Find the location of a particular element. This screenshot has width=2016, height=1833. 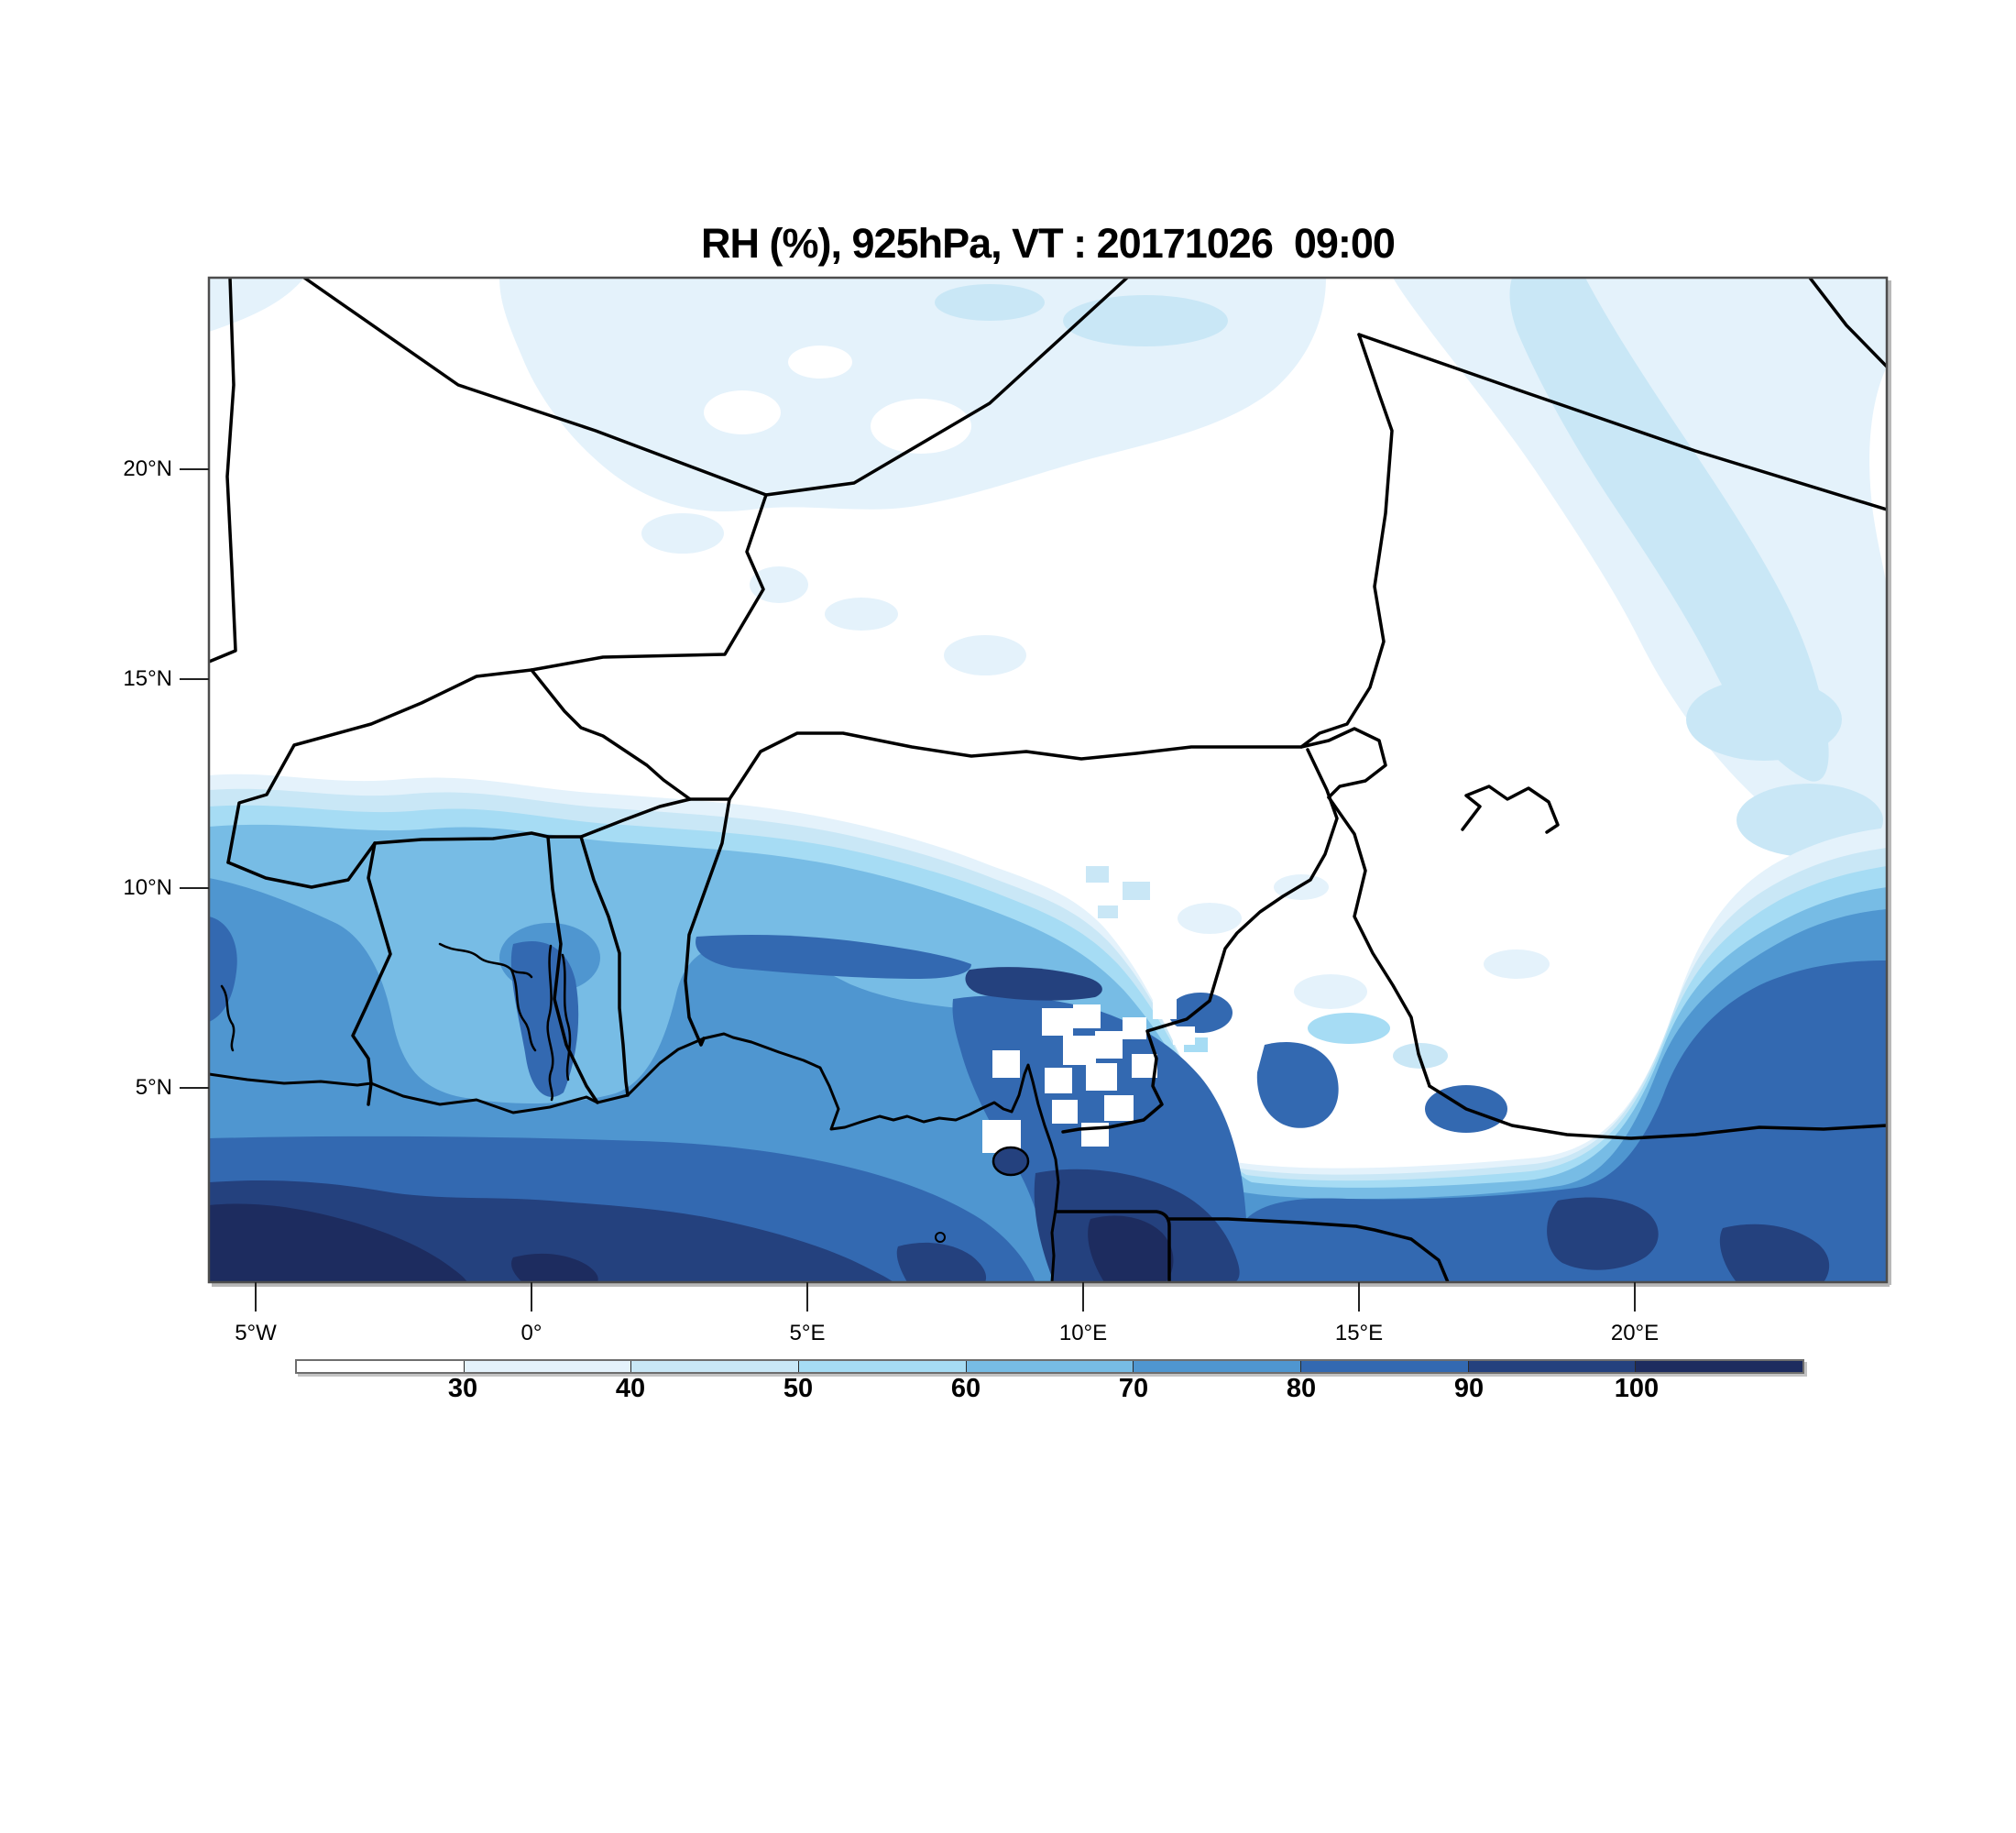

contour-90-right-blob1 is located at coordinates (1603, 1233).